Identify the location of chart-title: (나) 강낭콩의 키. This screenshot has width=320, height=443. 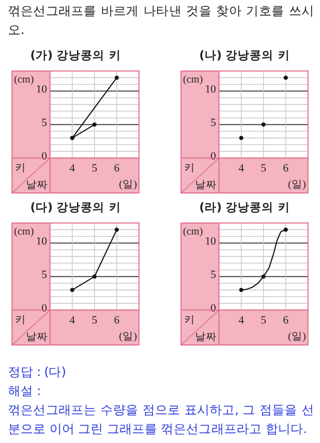
(244, 55).